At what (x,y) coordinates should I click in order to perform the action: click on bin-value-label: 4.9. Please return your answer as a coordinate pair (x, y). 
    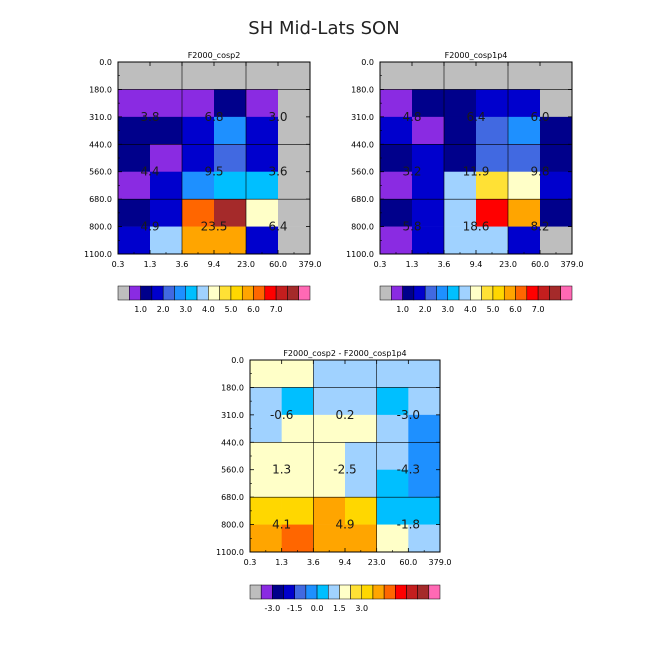
    Looking at the image, I should click on (344, 525).